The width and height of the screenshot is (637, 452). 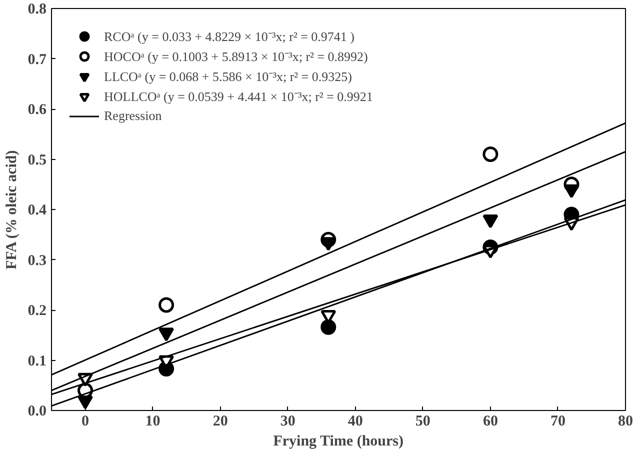 What do you see at coordinates (288, 422) in the screenshot?
I see `x-tick-label: 30` at bounding box center [288, 422].